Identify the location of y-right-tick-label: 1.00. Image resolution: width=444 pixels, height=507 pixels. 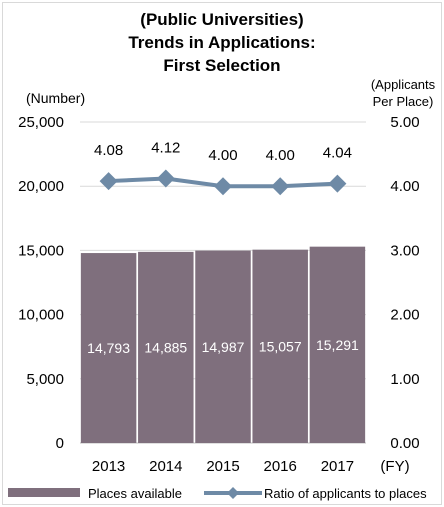
(404, 379).